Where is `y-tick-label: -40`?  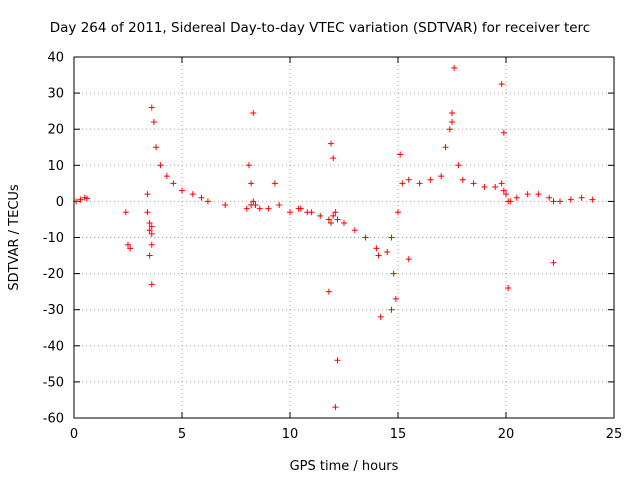 y-tick-label: -40 is located at coordinates (53, 346).